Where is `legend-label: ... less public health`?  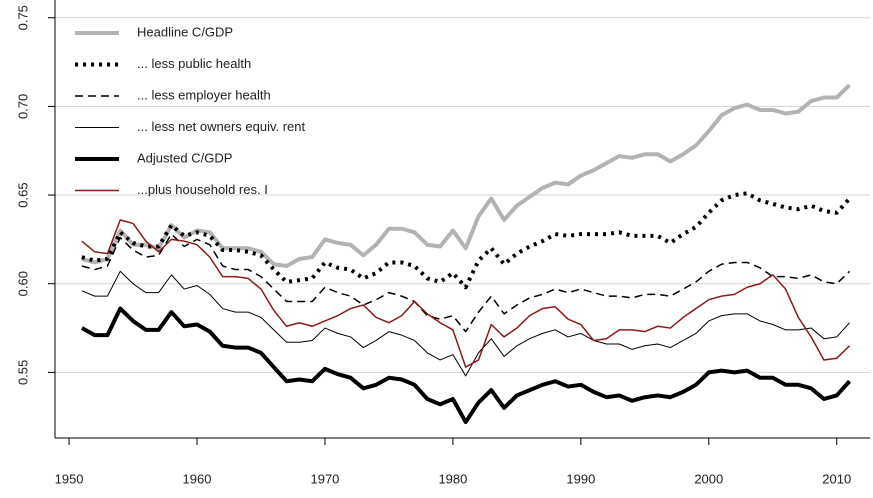 legend-label: ... less public health is located at coordinates (194, 63).